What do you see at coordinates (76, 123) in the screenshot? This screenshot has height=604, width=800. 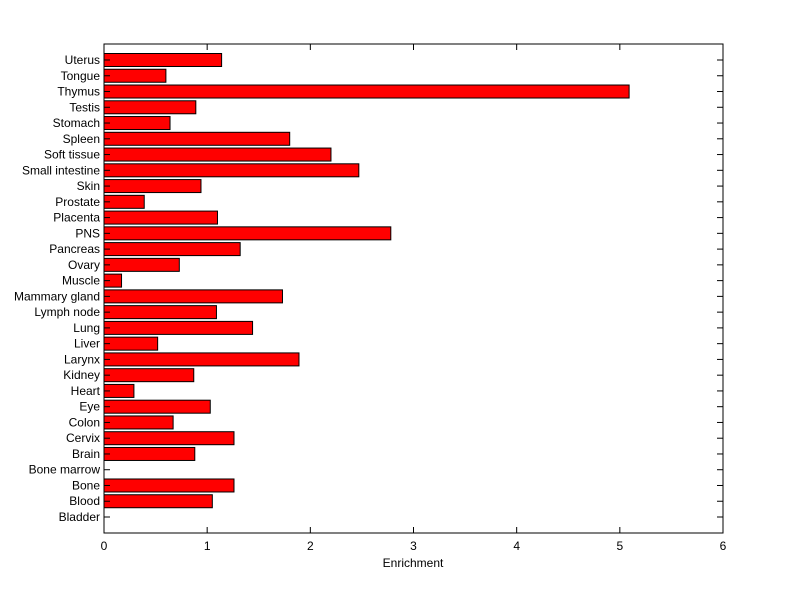 I see `y-tick-label: Stomach` at bounding box center [76, 123].